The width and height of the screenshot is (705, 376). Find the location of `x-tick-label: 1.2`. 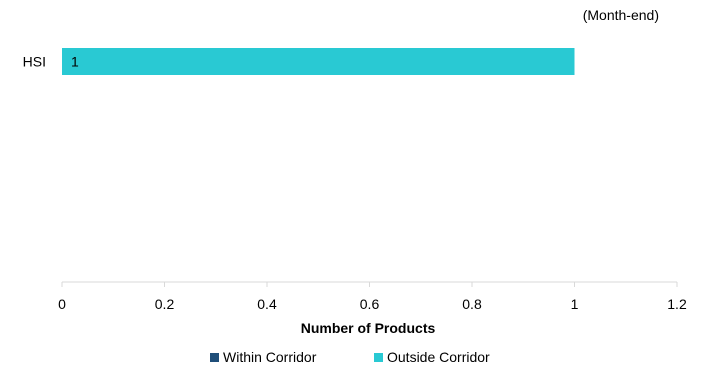

x-tick-label: 1.2 is located at coordinates (677, 304).